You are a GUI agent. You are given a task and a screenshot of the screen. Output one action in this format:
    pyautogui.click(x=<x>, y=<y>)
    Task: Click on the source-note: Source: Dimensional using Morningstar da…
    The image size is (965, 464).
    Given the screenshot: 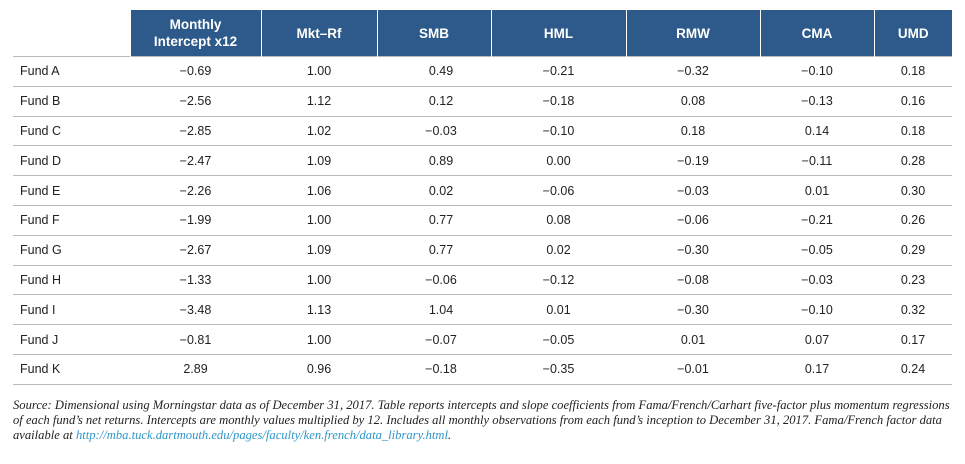 What is the action you would take?
    pyautogui.click(x=483, y=420)
    